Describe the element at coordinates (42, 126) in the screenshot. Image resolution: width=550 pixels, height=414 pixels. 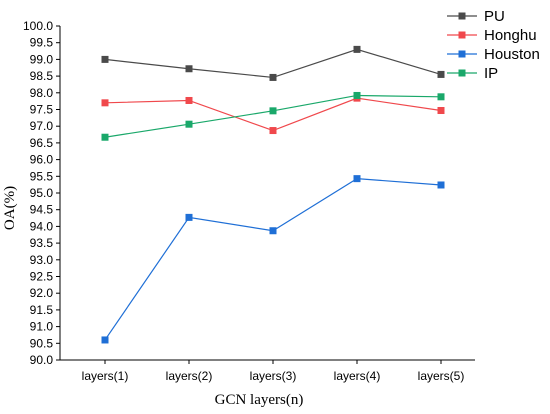
I see `y-tick-label: 97.0` at that location.